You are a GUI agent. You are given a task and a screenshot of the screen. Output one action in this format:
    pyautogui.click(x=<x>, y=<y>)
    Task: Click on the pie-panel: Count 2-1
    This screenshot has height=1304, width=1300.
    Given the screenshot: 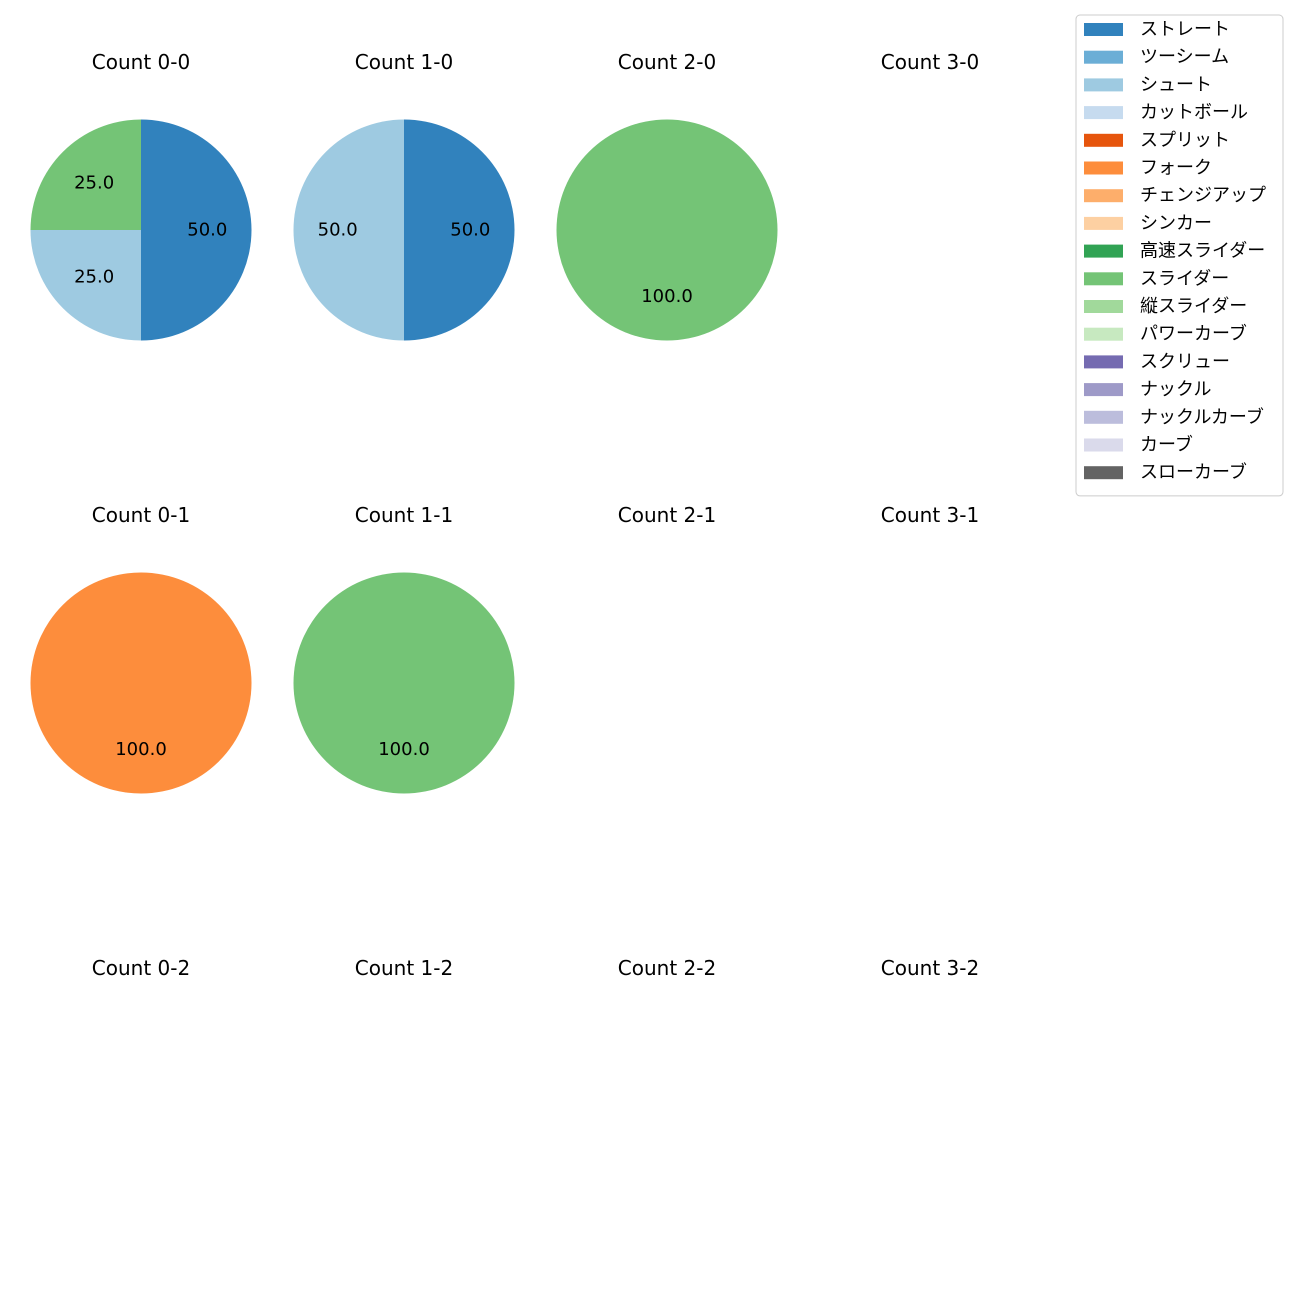 What is the action you would take?
    pyautogui.click(x=667, y=515)
    